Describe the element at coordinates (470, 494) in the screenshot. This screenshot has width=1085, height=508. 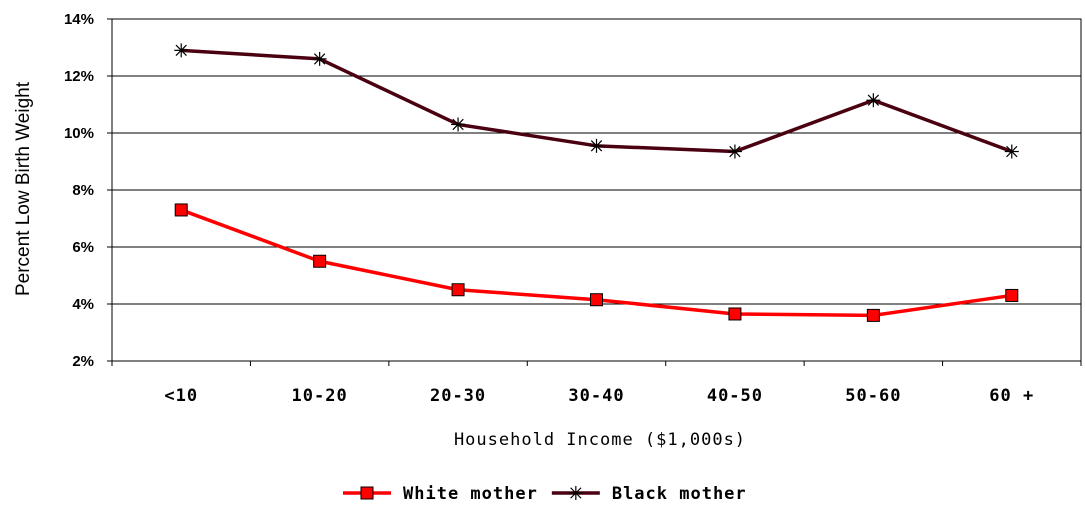
I see `legend-label: White mother` at that location.